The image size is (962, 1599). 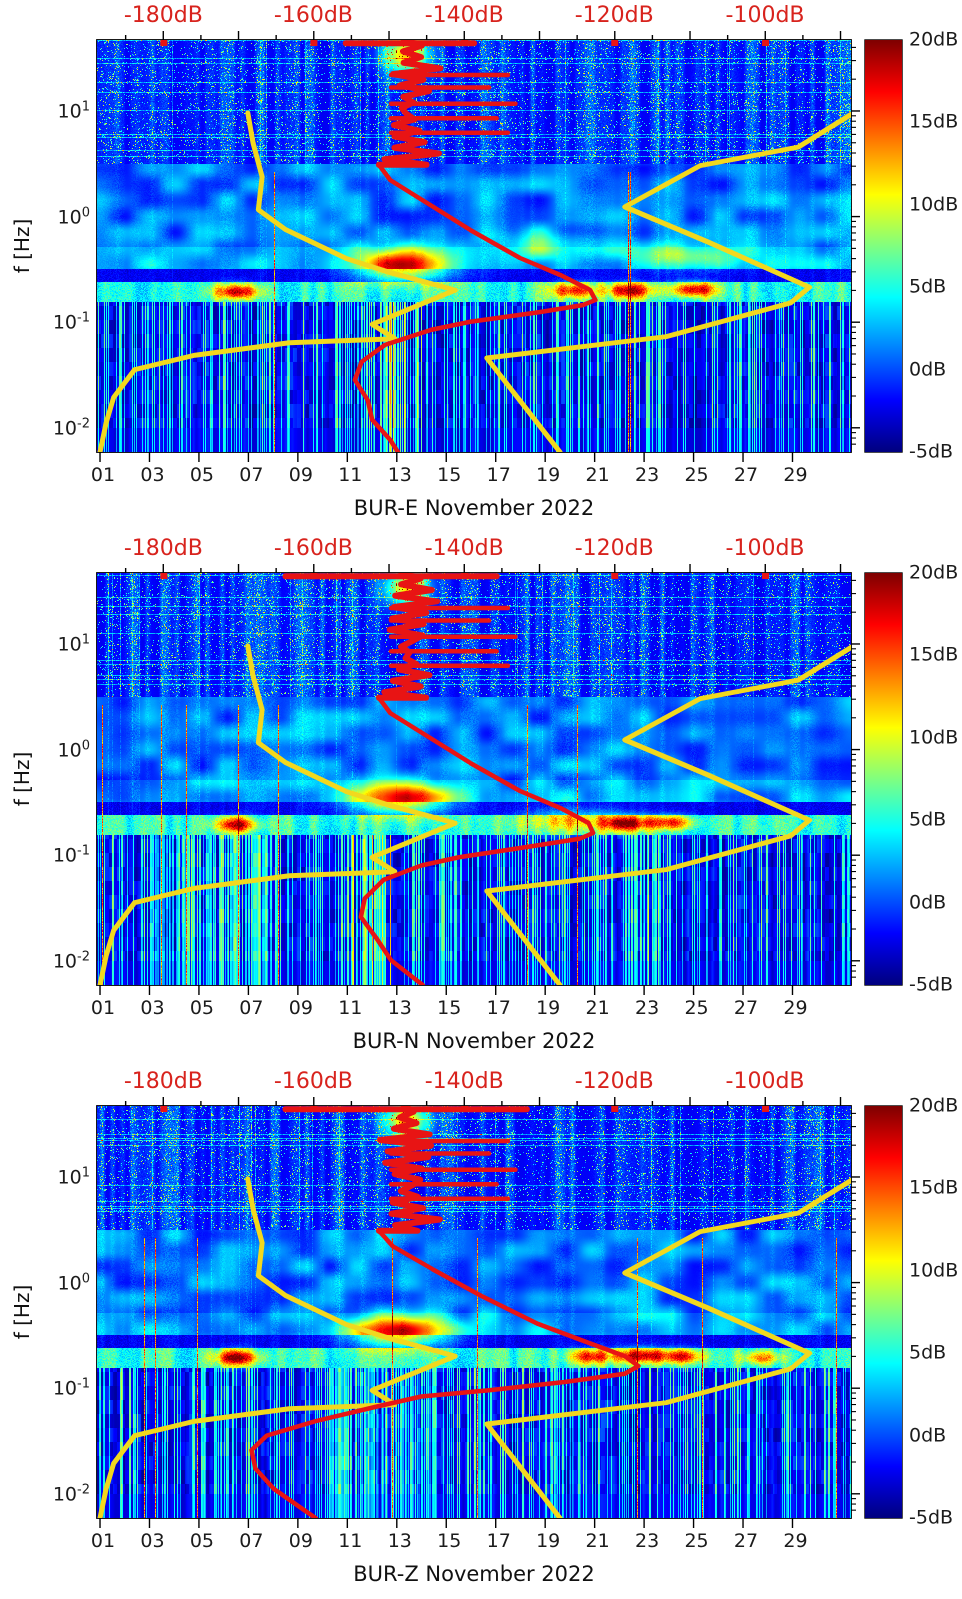 What do you see at coordinates (474, 508) in the screenshot?
I see `panel-title: BUR-E November 2022` at bounding box center [474, 508].